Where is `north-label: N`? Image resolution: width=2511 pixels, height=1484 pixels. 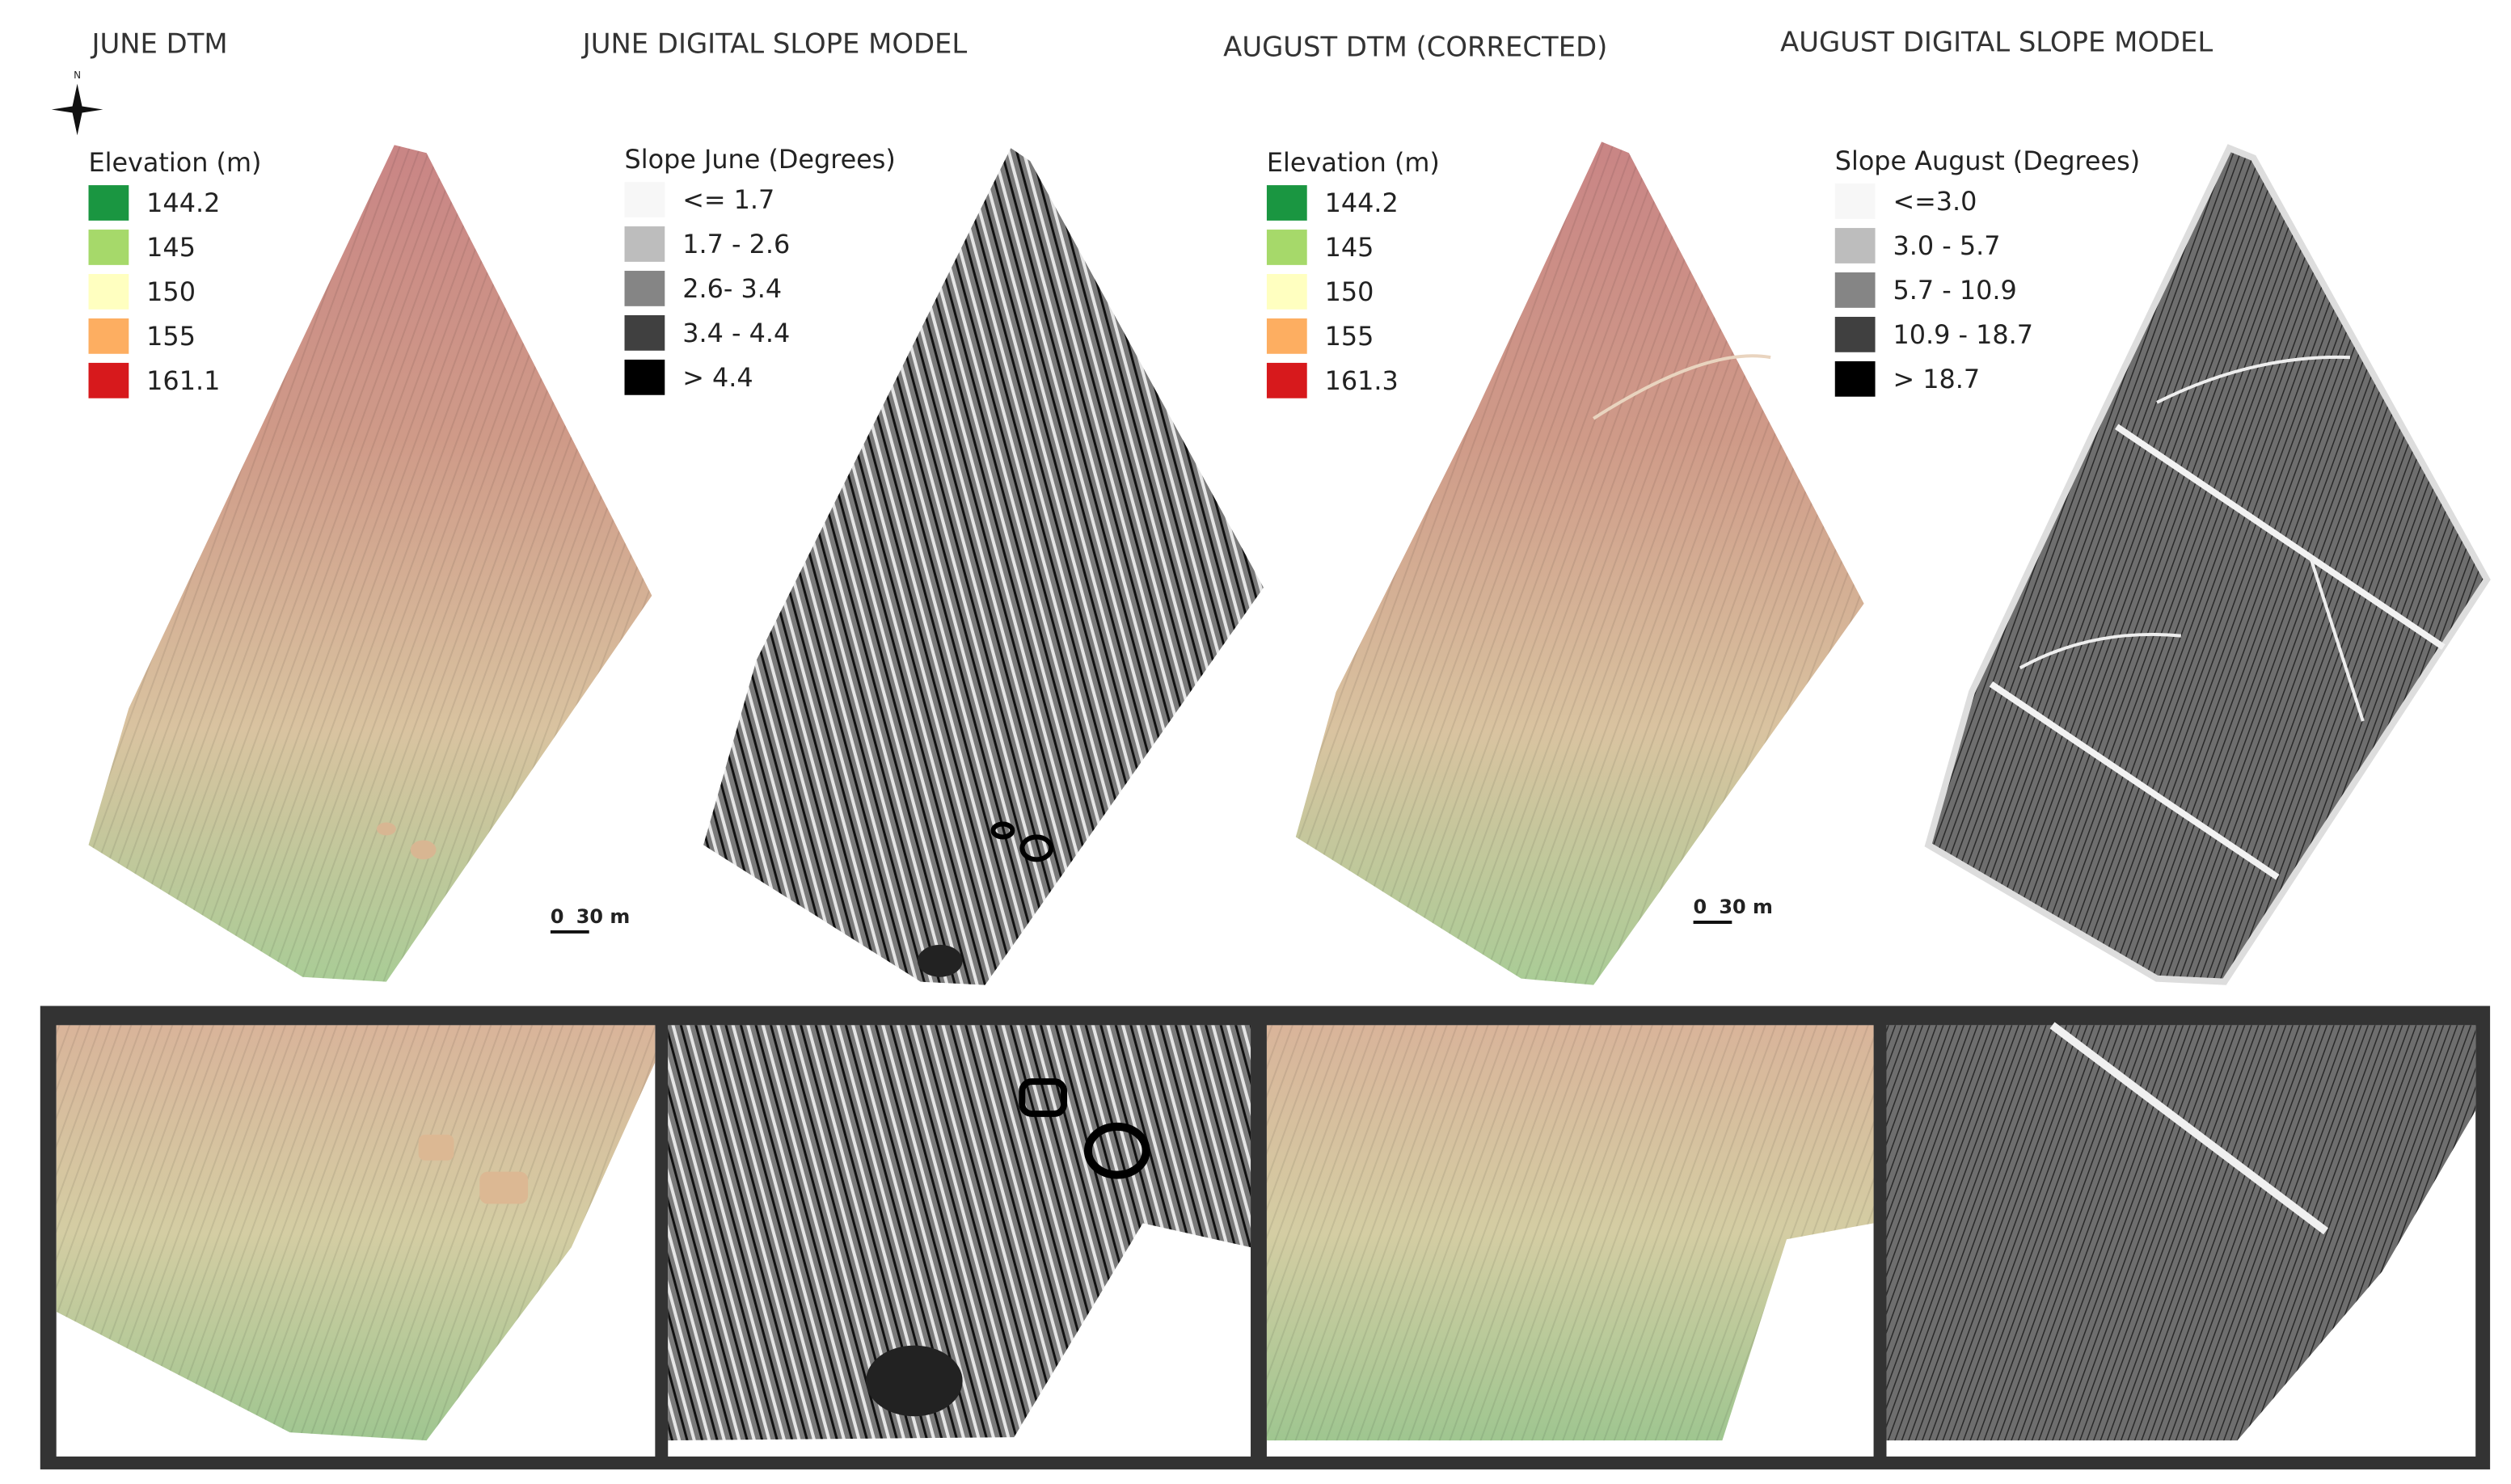
north-label: N is located at coordinates (77, 75).